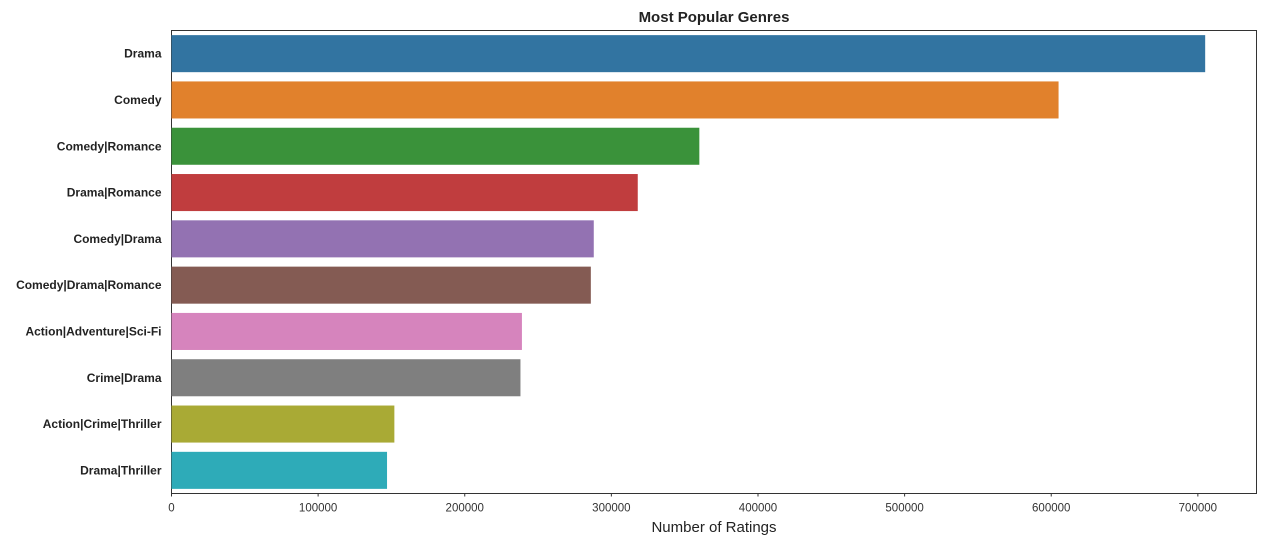 This screenshot has height=544, width=1266. Describe the element at coordinates (1198, 509) in the screenshot. I see `x-tick-label: 700000` at that location.